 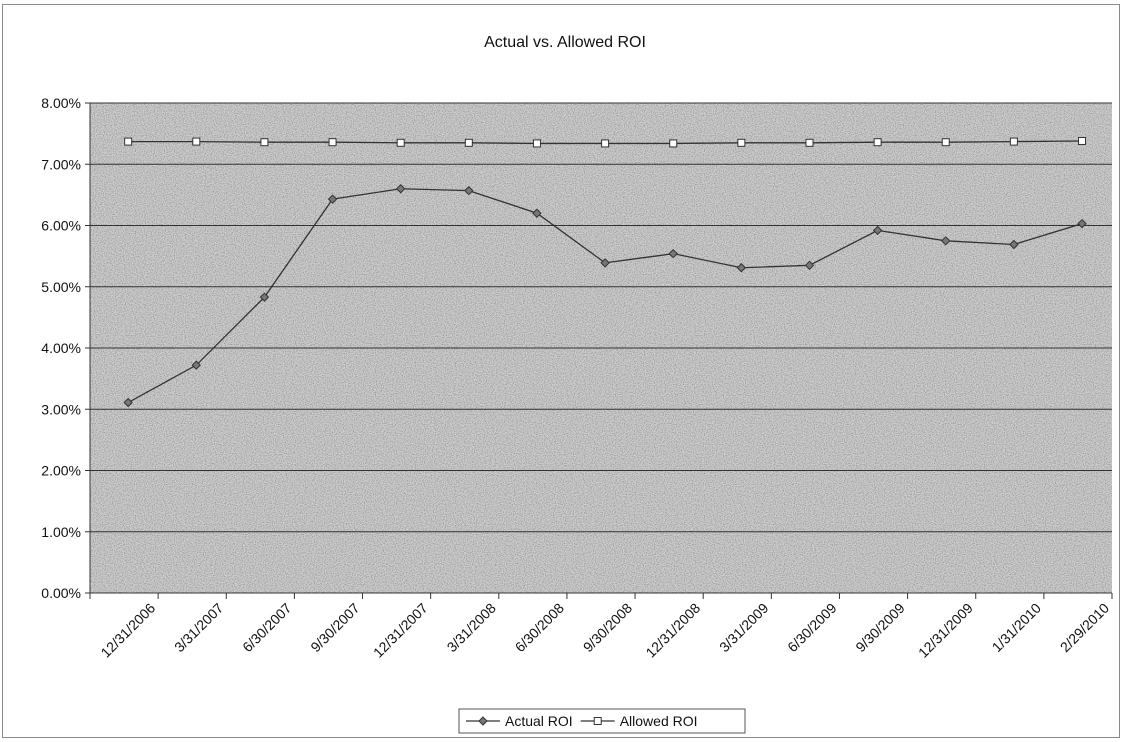 I want to click on y-tick-label: 8.00%, so click(x=61, y=103).